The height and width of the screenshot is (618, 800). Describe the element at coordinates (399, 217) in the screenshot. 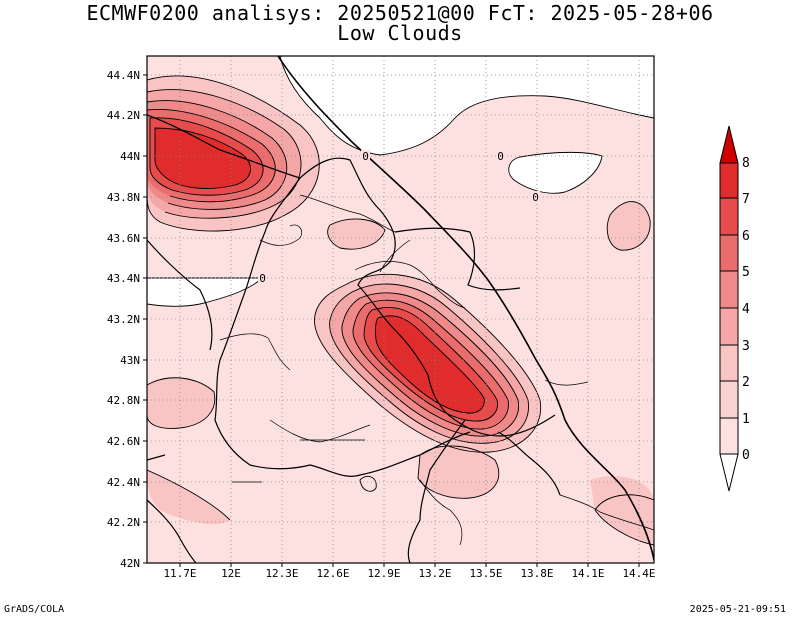

I see `contour-value-labels: 0 0 0 0` at that location.